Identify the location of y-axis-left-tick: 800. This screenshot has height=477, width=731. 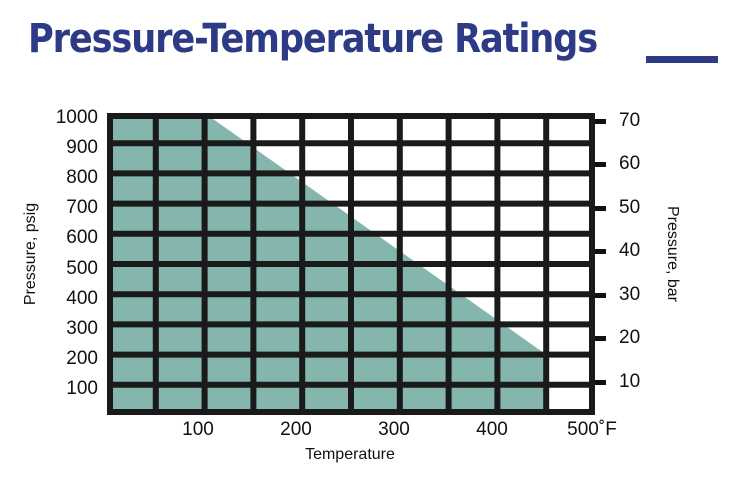
(82, 177).